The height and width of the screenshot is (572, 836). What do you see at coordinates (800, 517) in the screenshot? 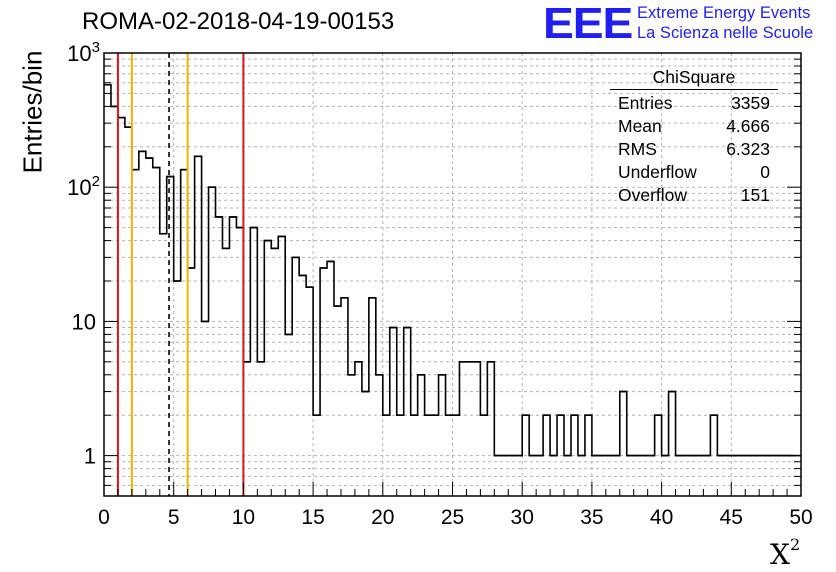
I see `x-tick-label: 50` at bounding box center [800, 517].